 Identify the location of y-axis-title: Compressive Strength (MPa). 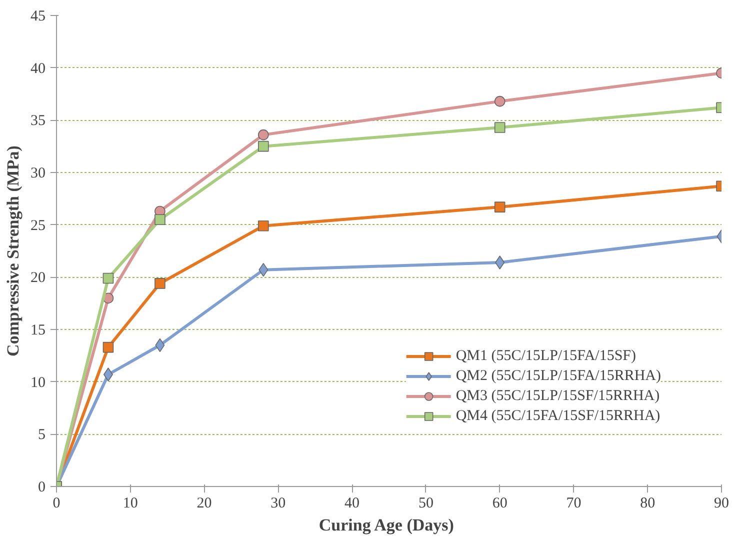
(13, 251).